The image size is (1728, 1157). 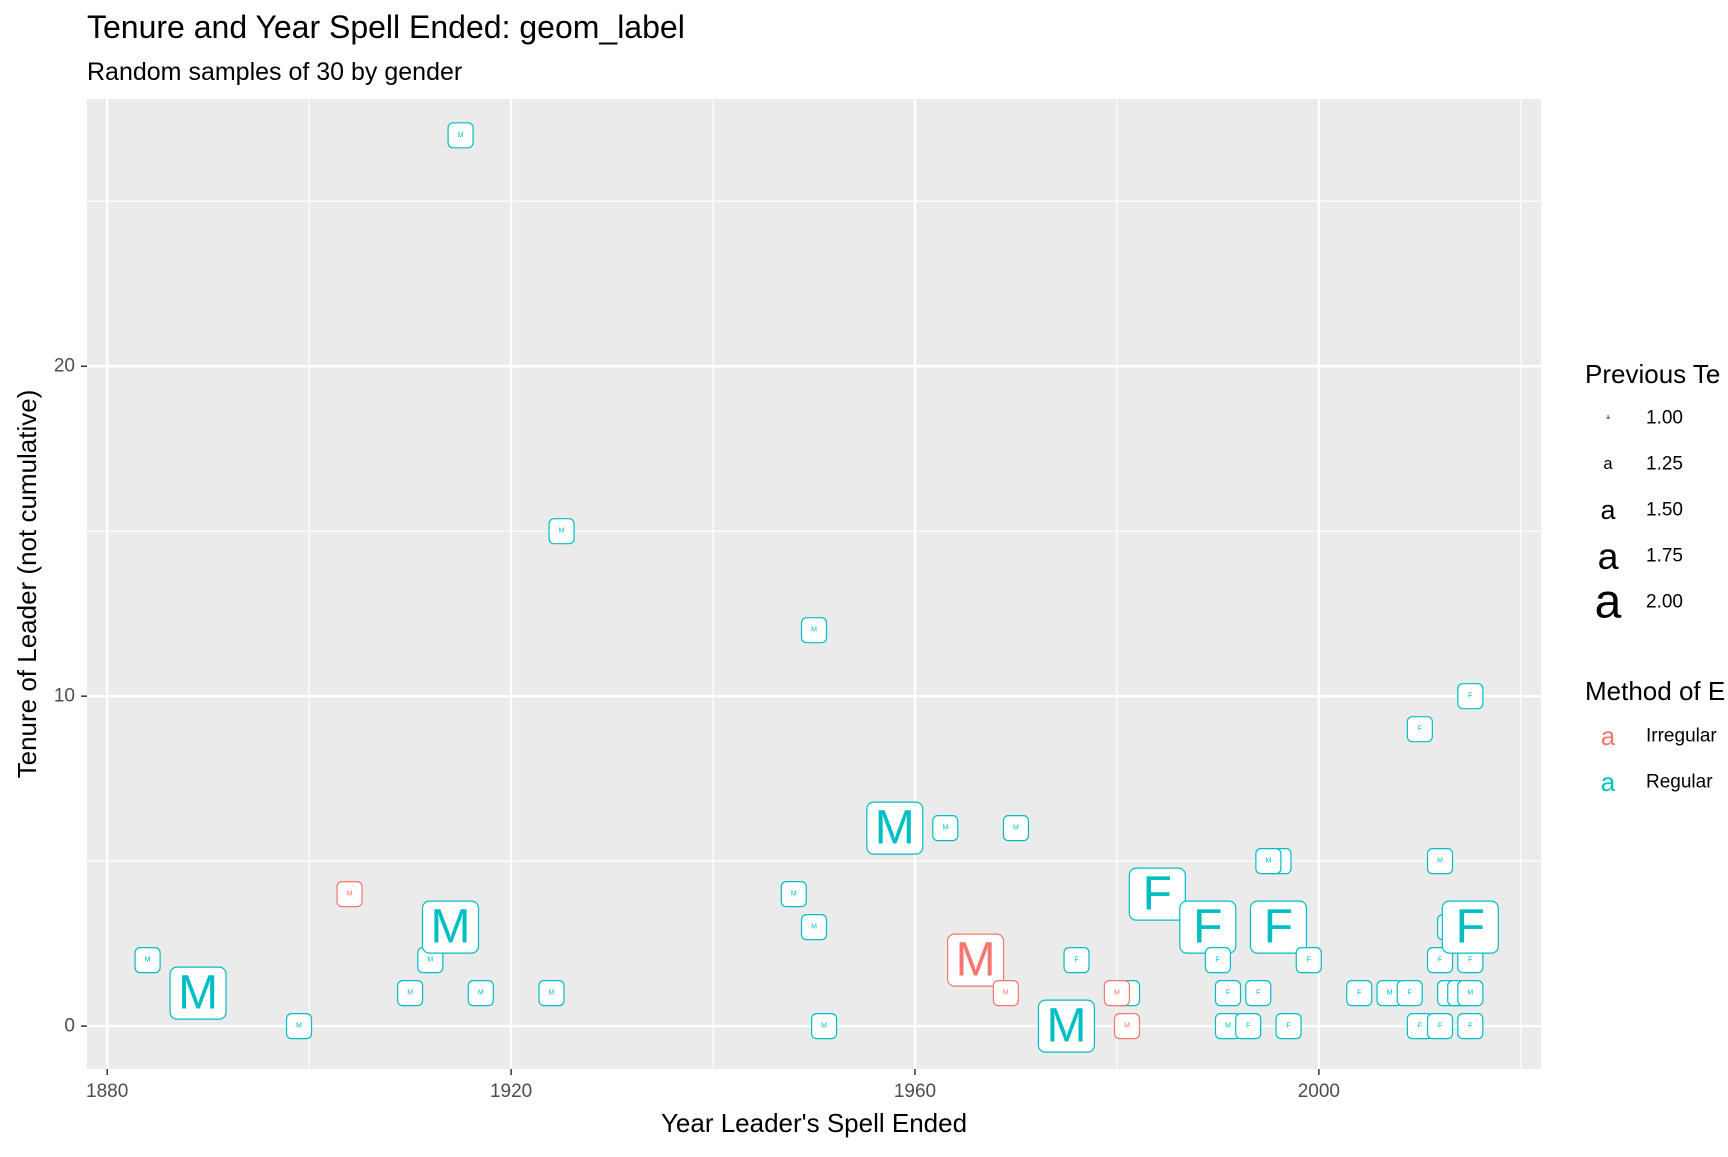 What do you see at coordinates (1681, 736) in the screenshot?
I see `legend-color-label: Irregular` at bounding box center [1681, 736].